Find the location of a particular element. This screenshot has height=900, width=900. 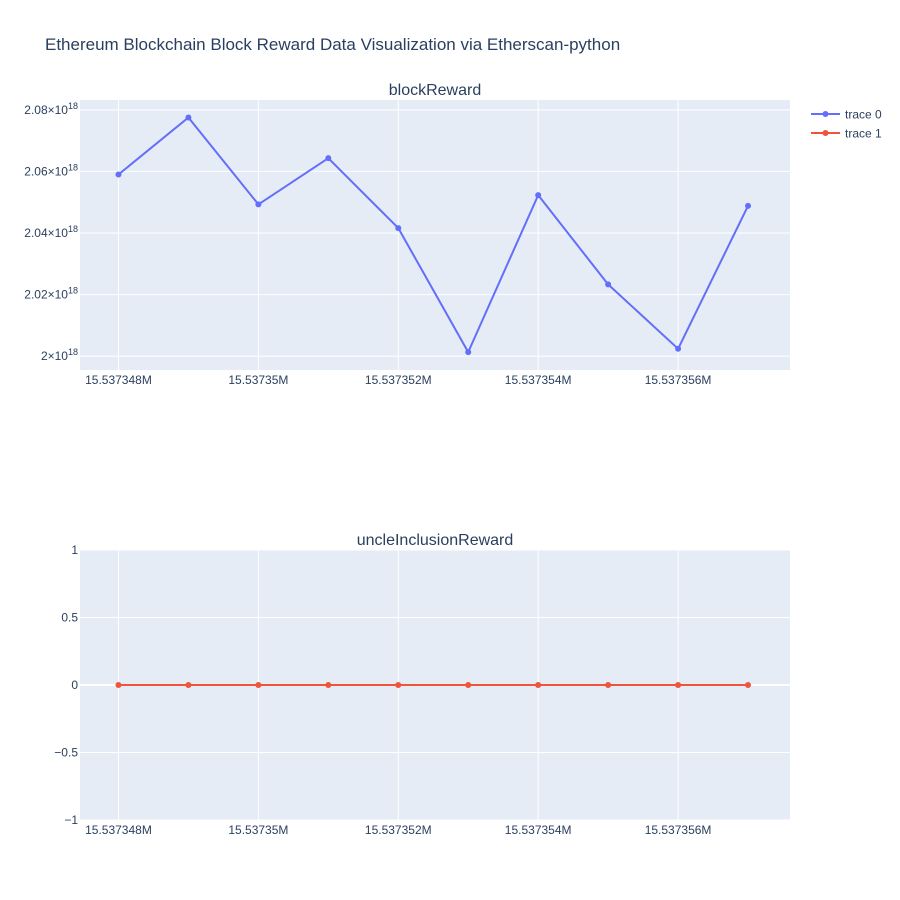

y-tick-base: 2.02×10 is located at coordinates (46, 295).